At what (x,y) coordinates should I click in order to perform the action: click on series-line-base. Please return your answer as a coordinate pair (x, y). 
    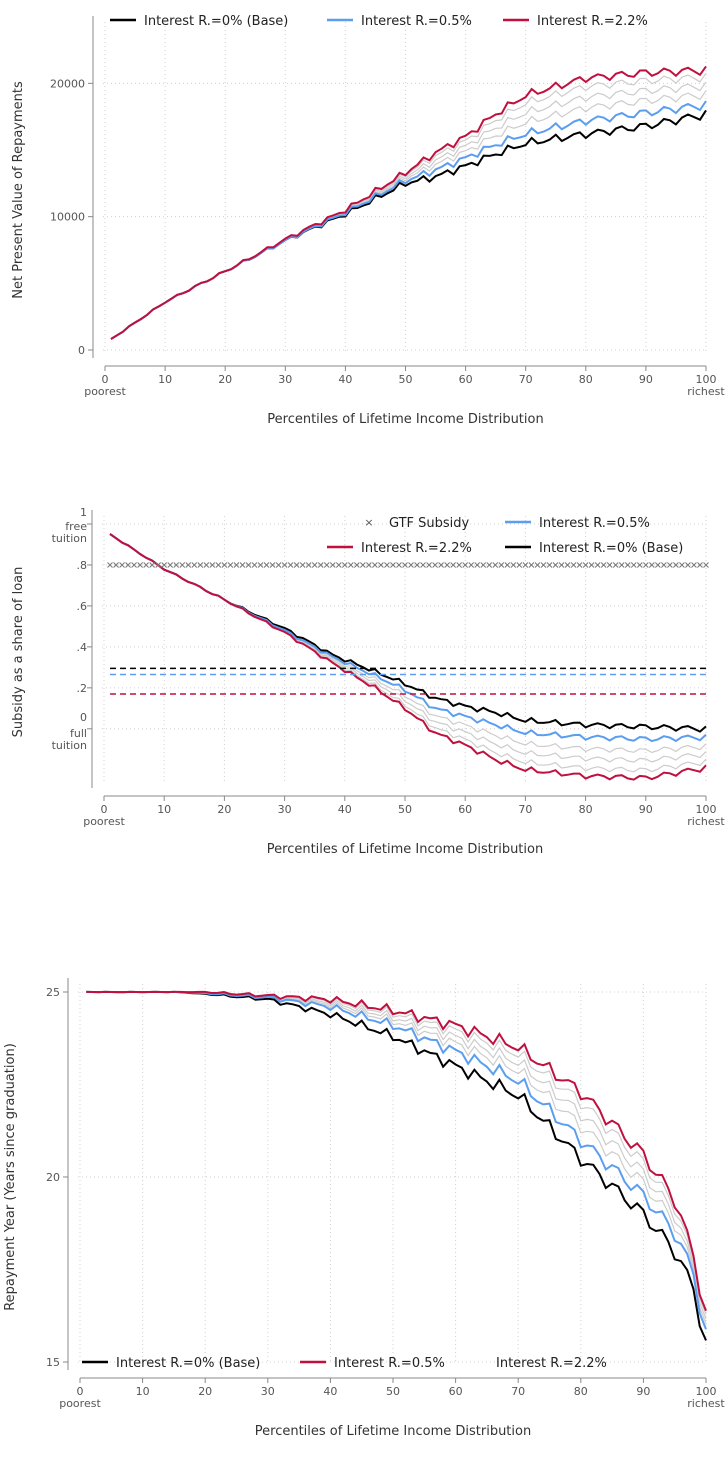
    Looking at the image, I should click on (408, 224).